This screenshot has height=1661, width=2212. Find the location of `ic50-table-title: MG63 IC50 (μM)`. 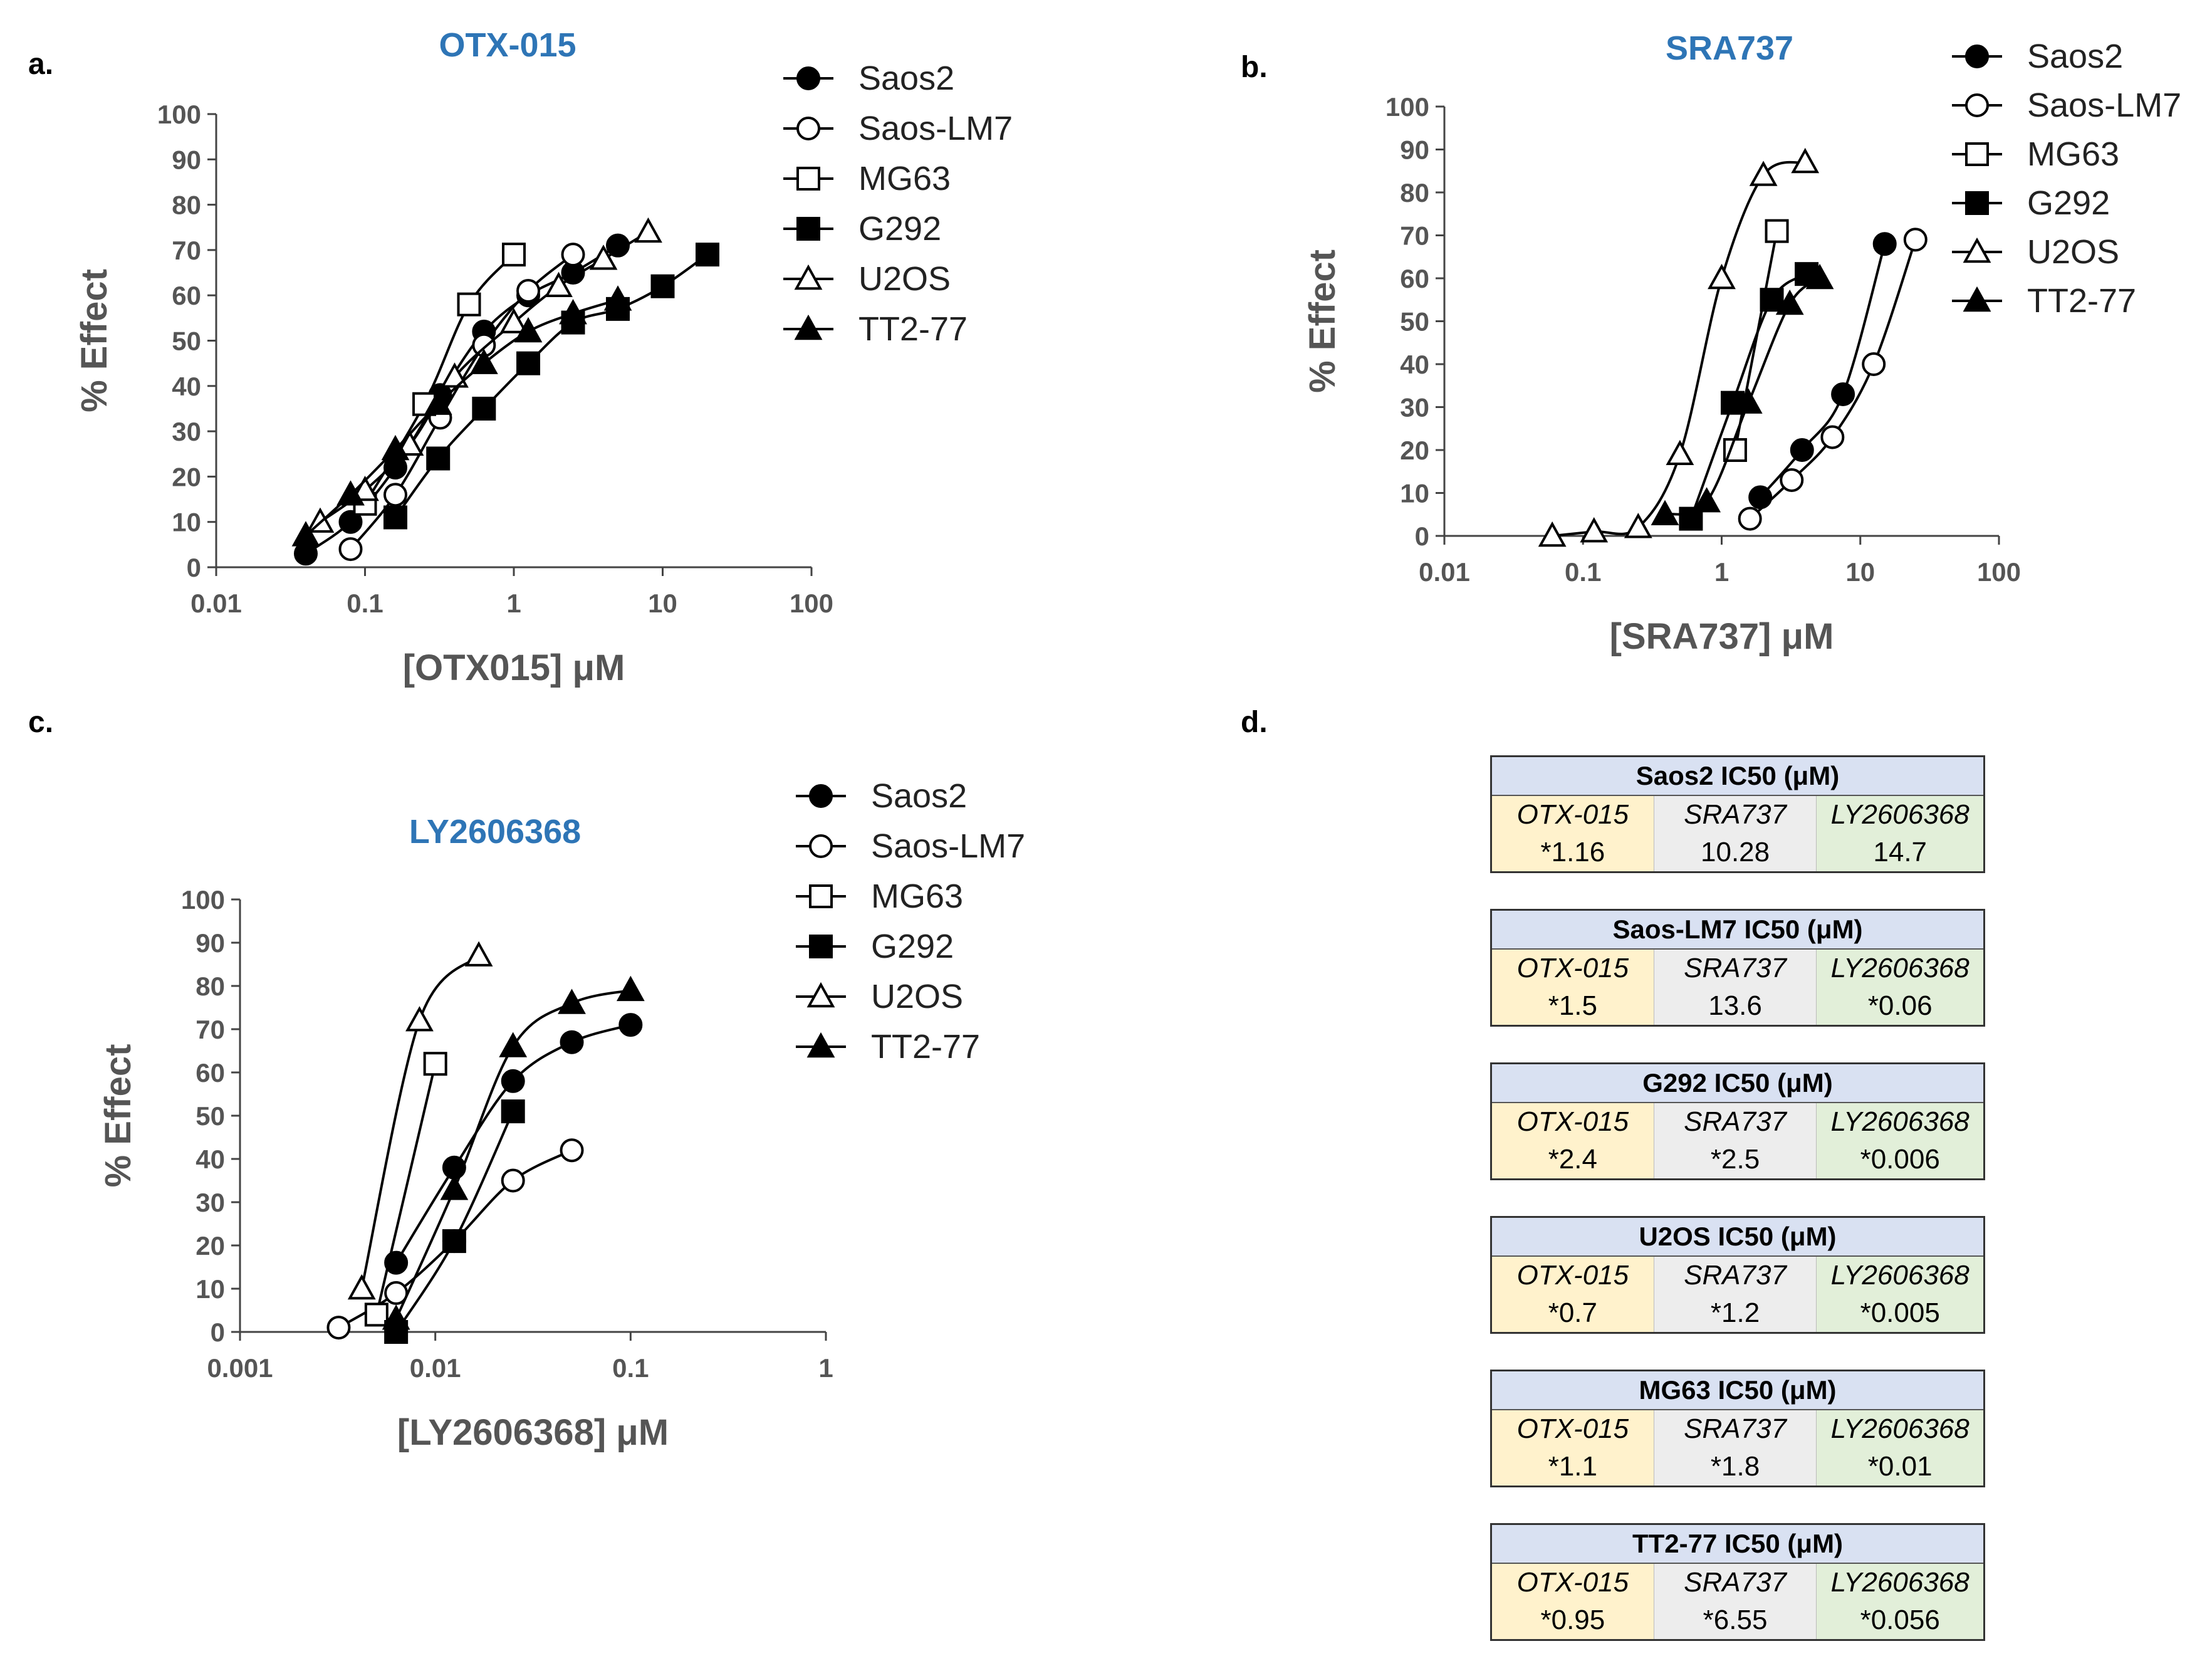

ic50-table-title: MG63 IC50 (μM) is located at coordinates (1738, 1390).